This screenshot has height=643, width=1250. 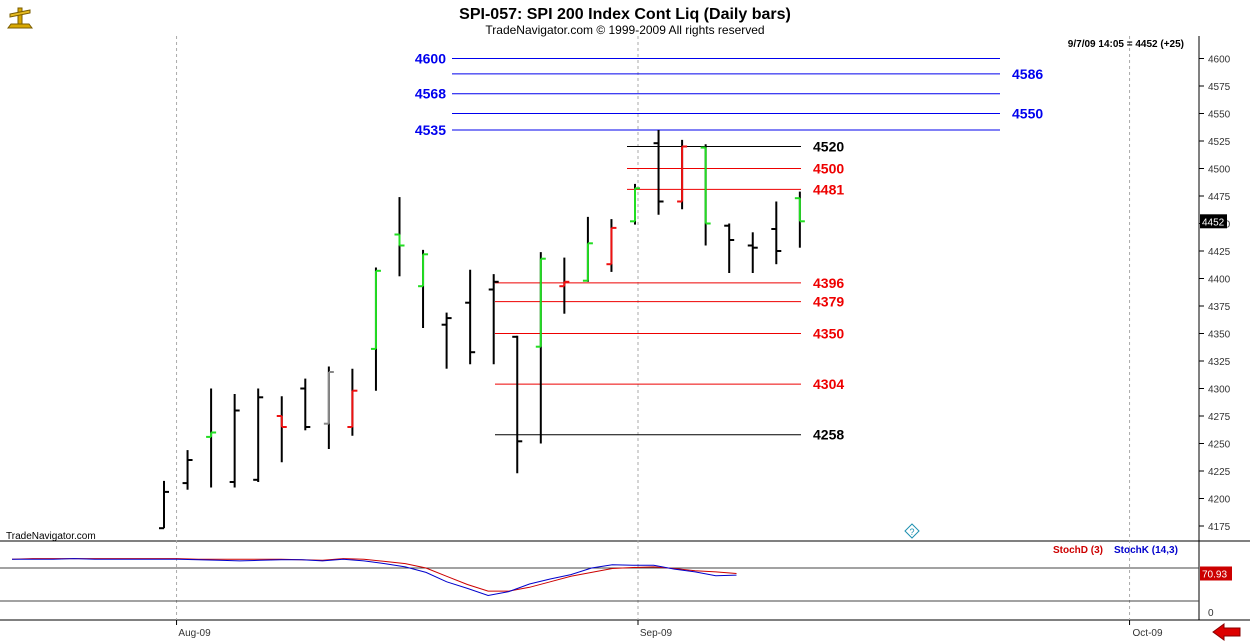 I want to click on level-label: 4586, so click(x=1027, y=74).